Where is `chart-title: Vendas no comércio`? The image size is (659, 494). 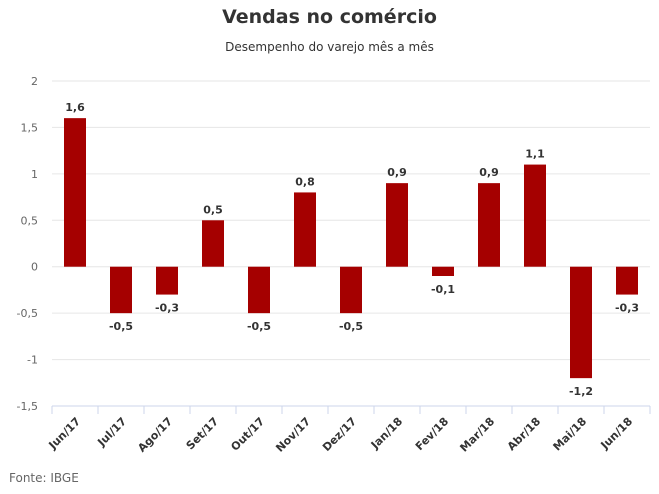
chart-title: Vendas no comércio is located at coordinates (329, 17).